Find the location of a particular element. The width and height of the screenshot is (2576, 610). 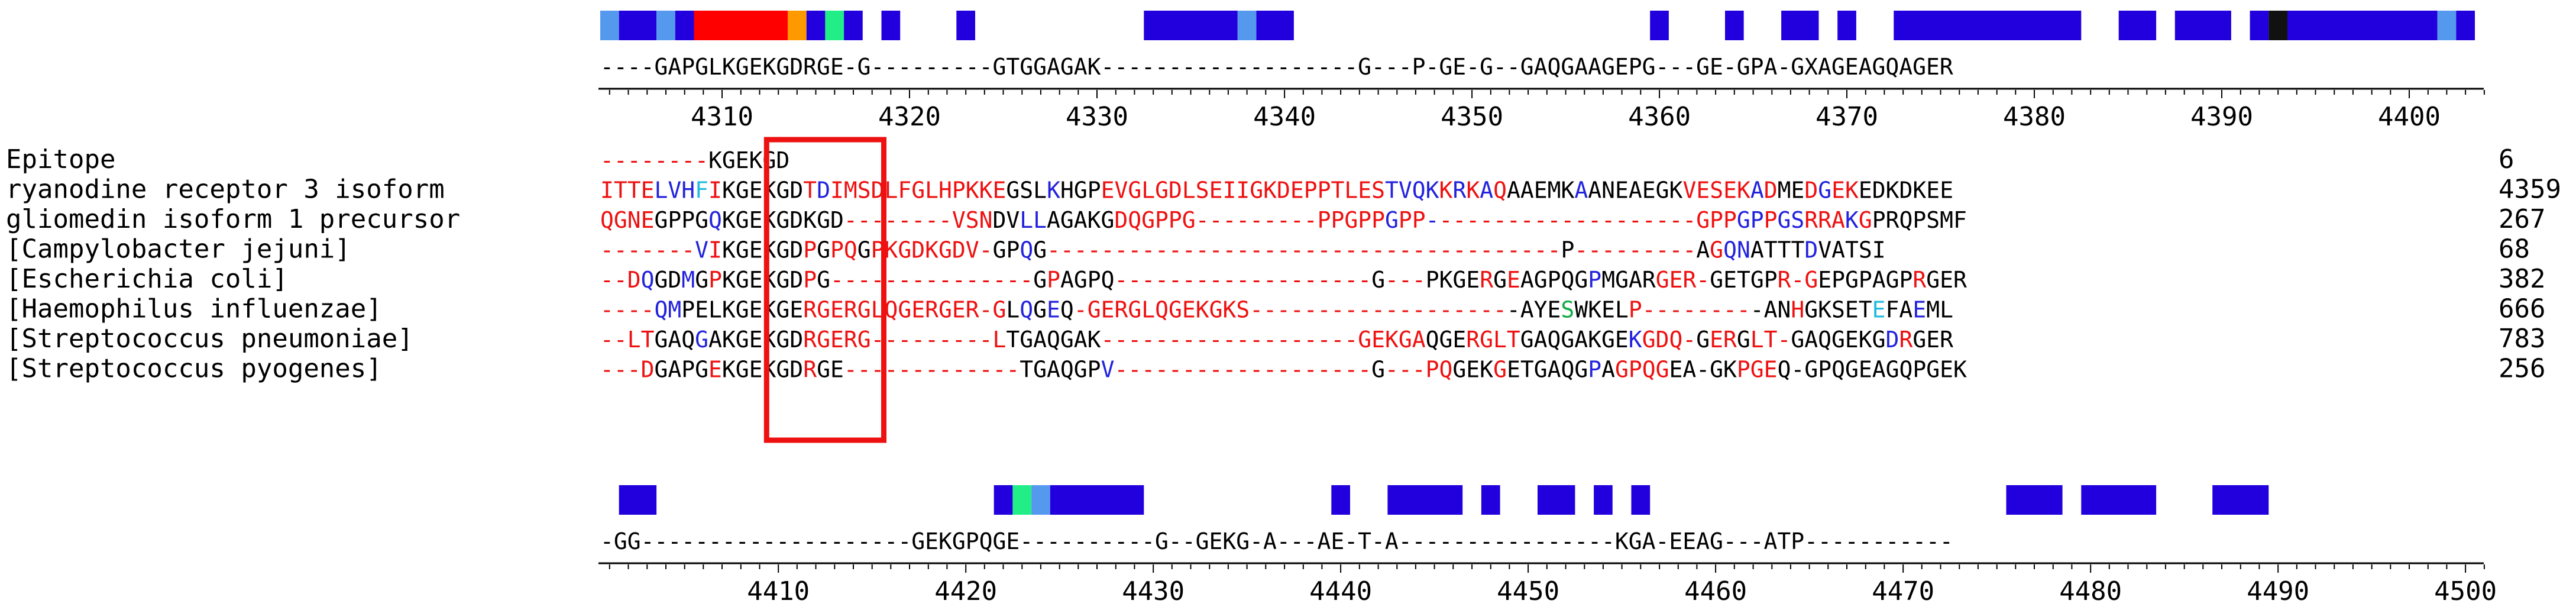

b2-tick-label: 4500 is located at coordinates (2466, 591).